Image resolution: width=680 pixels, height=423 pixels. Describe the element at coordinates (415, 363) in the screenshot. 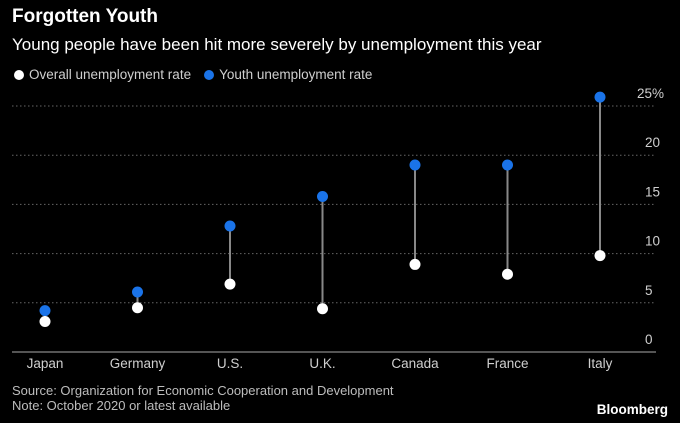

I see `x-tick-label: Canada` at that location.